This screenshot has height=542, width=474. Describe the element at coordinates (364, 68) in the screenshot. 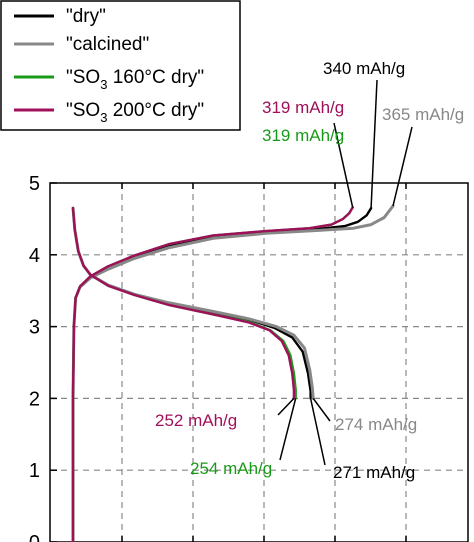

I see `annotation-0: 340 mAh/g` at that location.